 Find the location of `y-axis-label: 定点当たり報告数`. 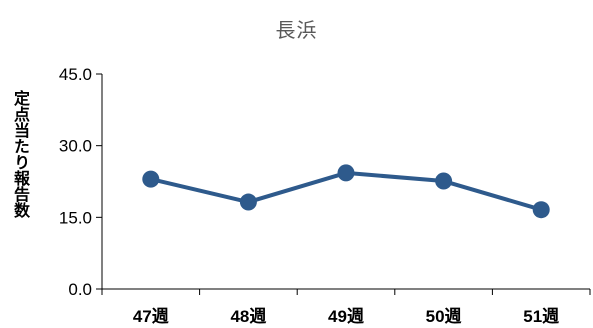

y-axis-label: 定点当たり報告数 is located at coordinates (20, 154).